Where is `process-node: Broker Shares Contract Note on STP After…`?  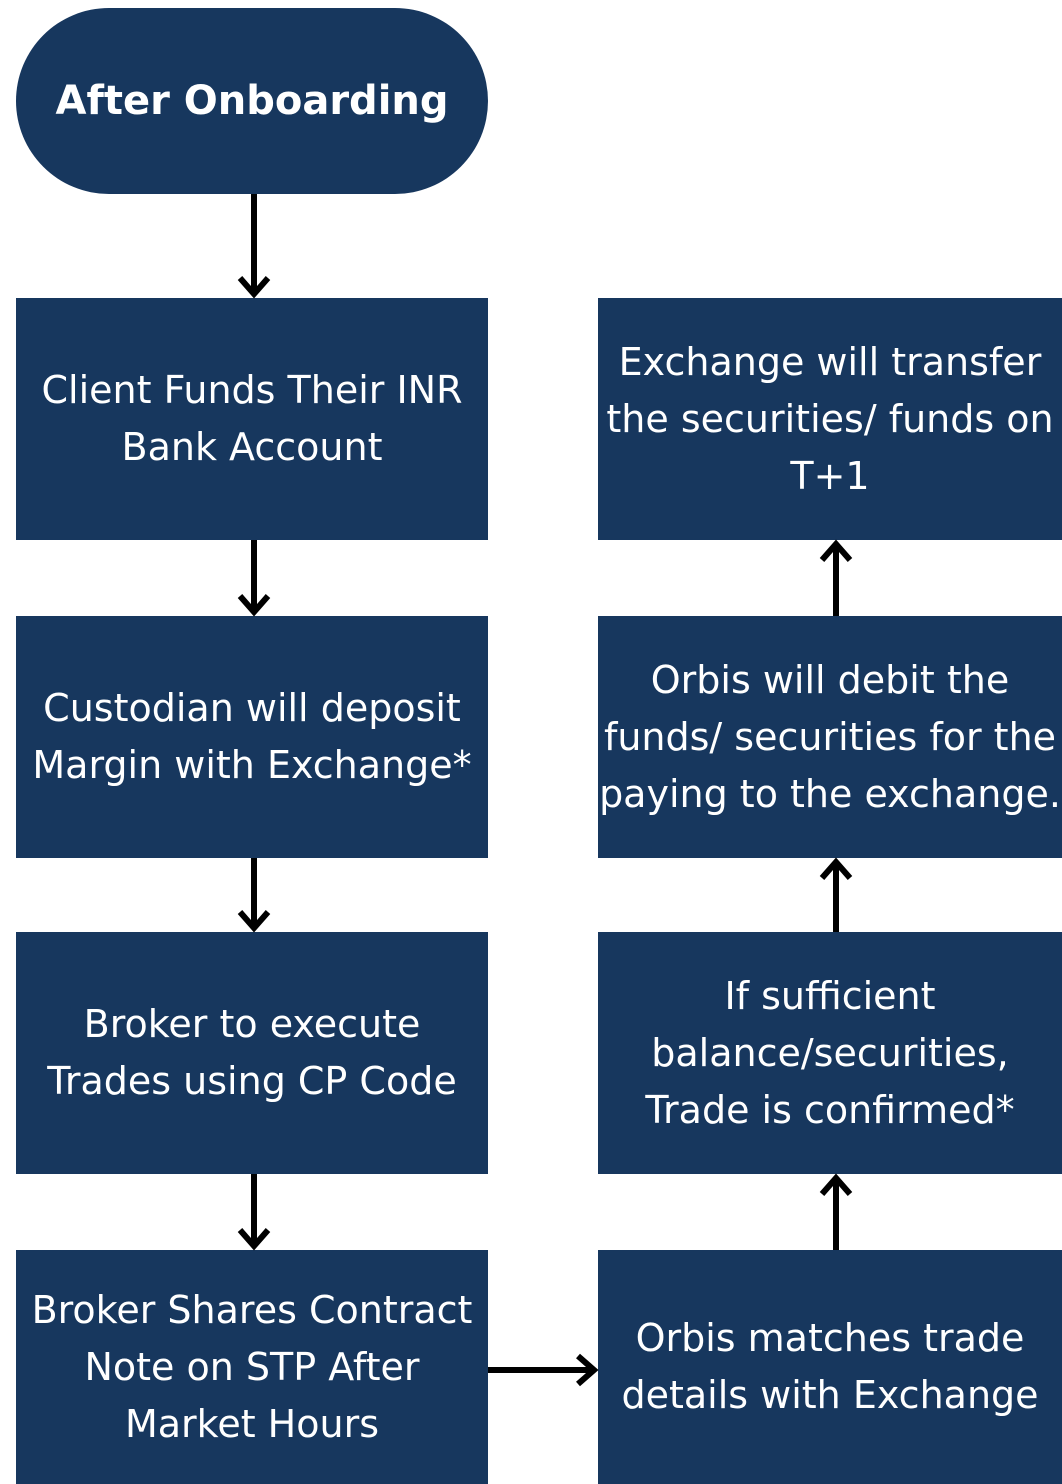 process-node: Broker Shares Contract Note on STP After… is located at coordinates (252, 1367).